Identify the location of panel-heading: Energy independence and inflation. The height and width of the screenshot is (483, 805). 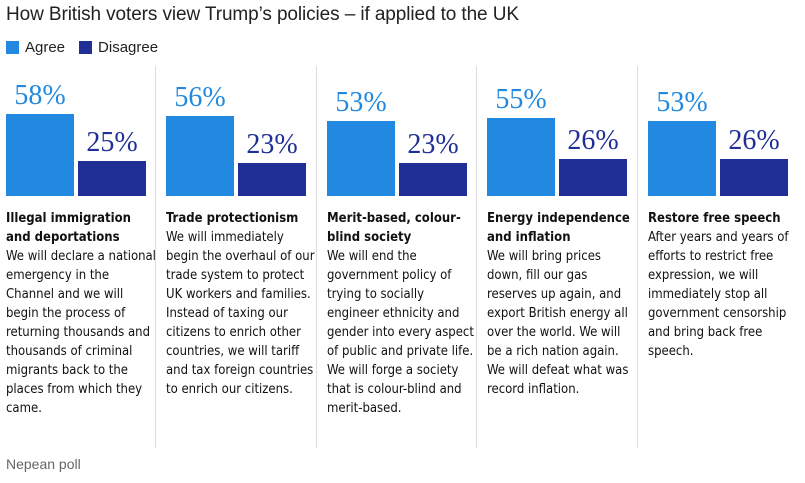
(558, 228).